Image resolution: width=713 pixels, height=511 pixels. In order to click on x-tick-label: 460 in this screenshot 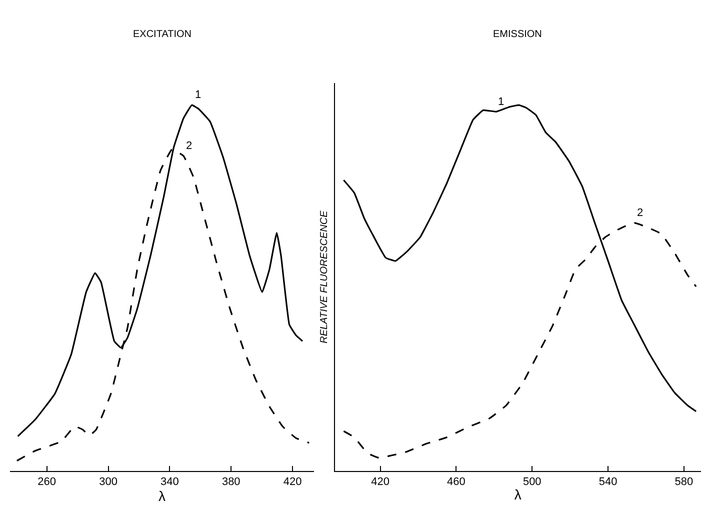, I will do `click(456, 482)`.